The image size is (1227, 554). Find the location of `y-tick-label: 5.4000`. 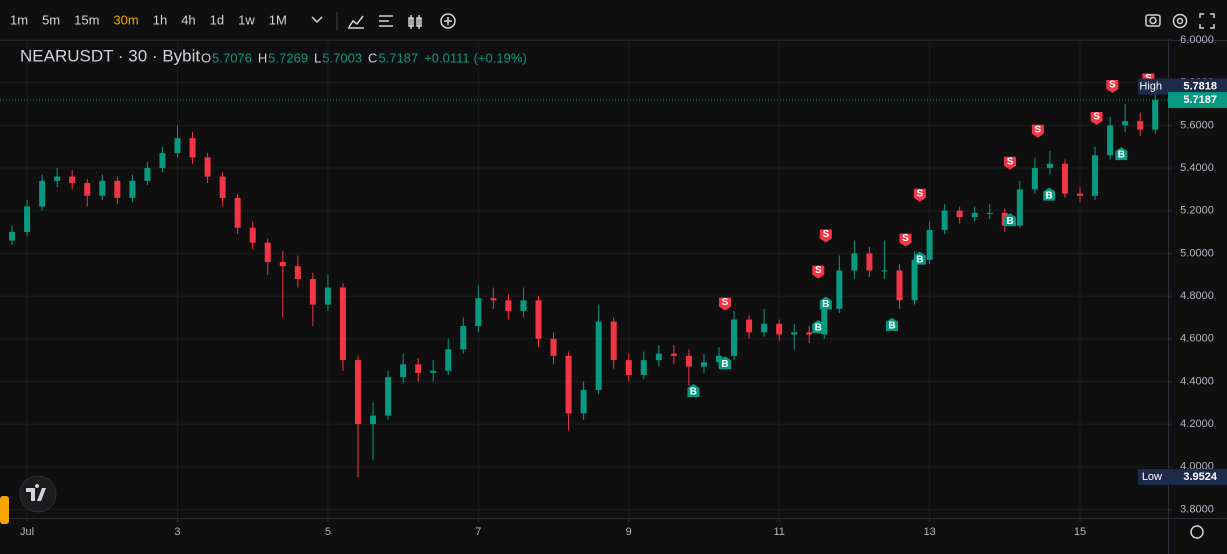

y-tick-label: 5.4000 is located at coordinates (1197, 168).